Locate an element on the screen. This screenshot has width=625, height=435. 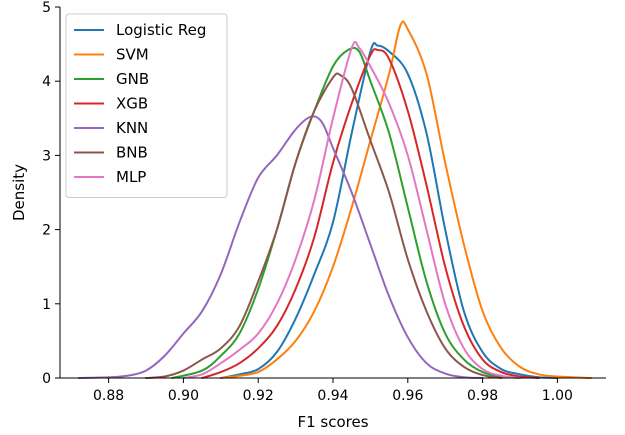
x-tick-label: 0.98 is located at coordinates (482, 396).